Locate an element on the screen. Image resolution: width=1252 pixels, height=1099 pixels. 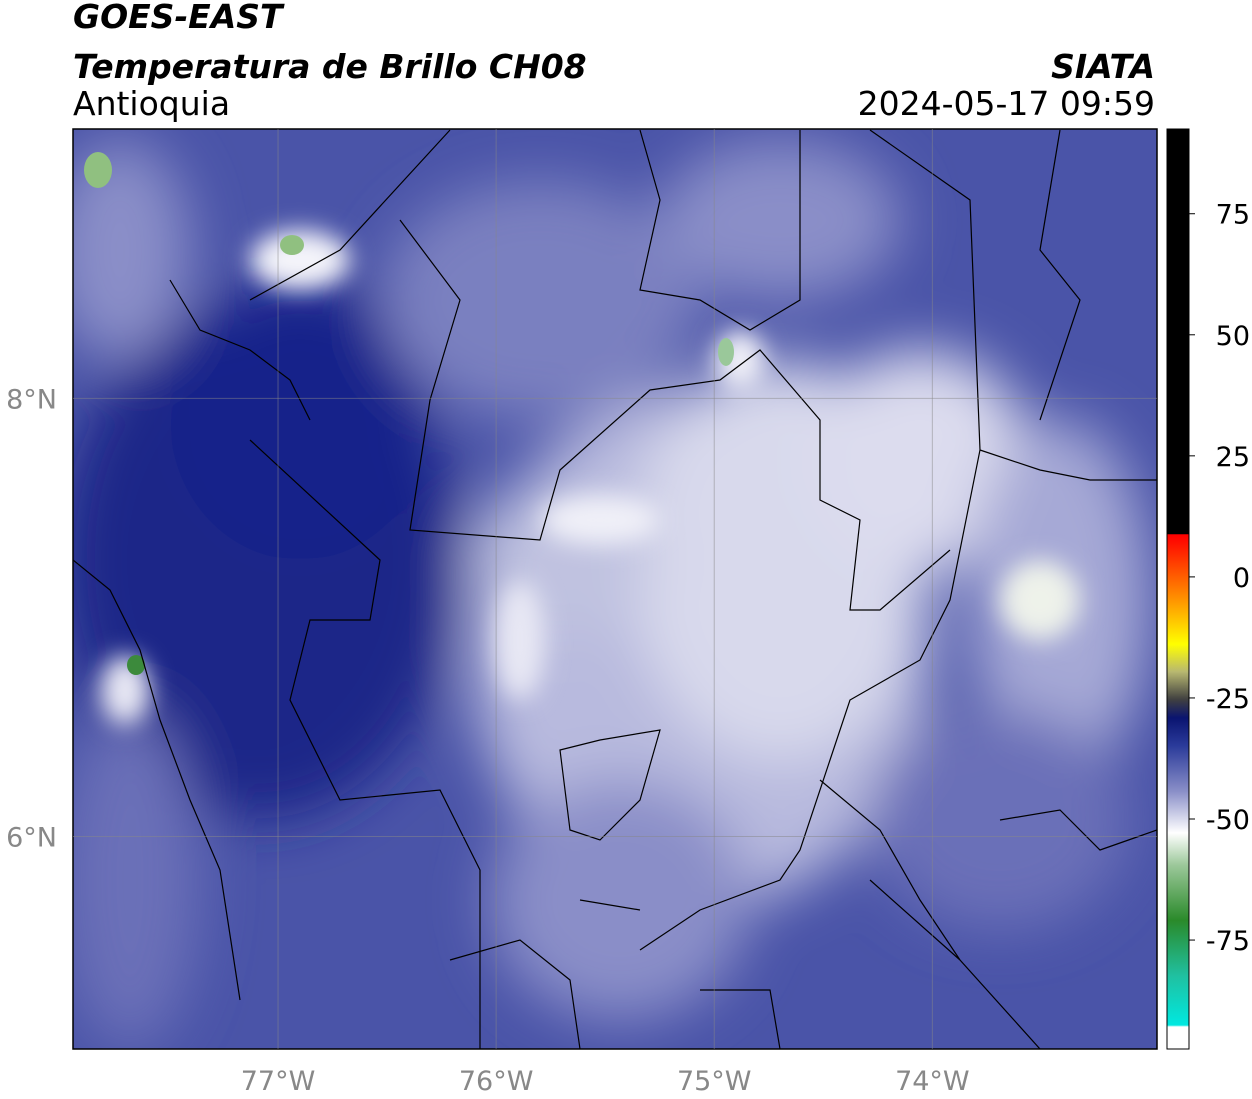
colorbar-tick-label: -50 is located at coordinates (1228, 820).